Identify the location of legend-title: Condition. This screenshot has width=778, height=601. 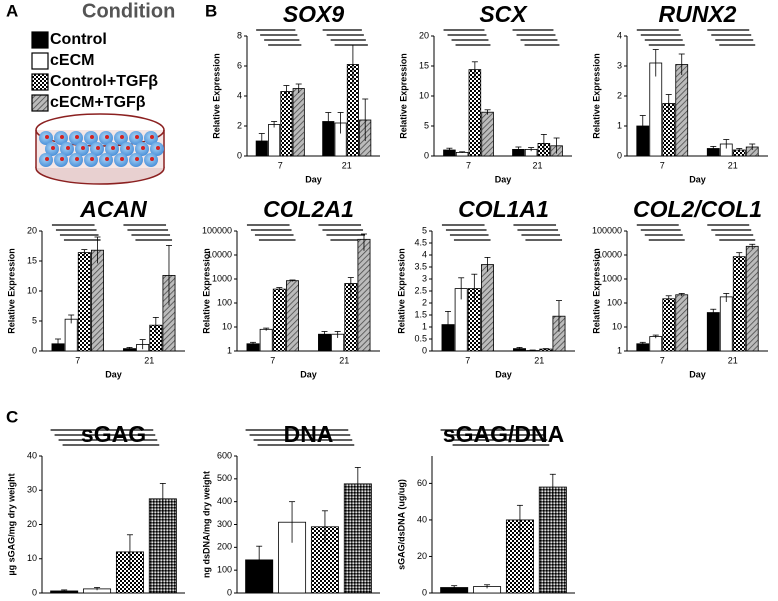
(128, 11).